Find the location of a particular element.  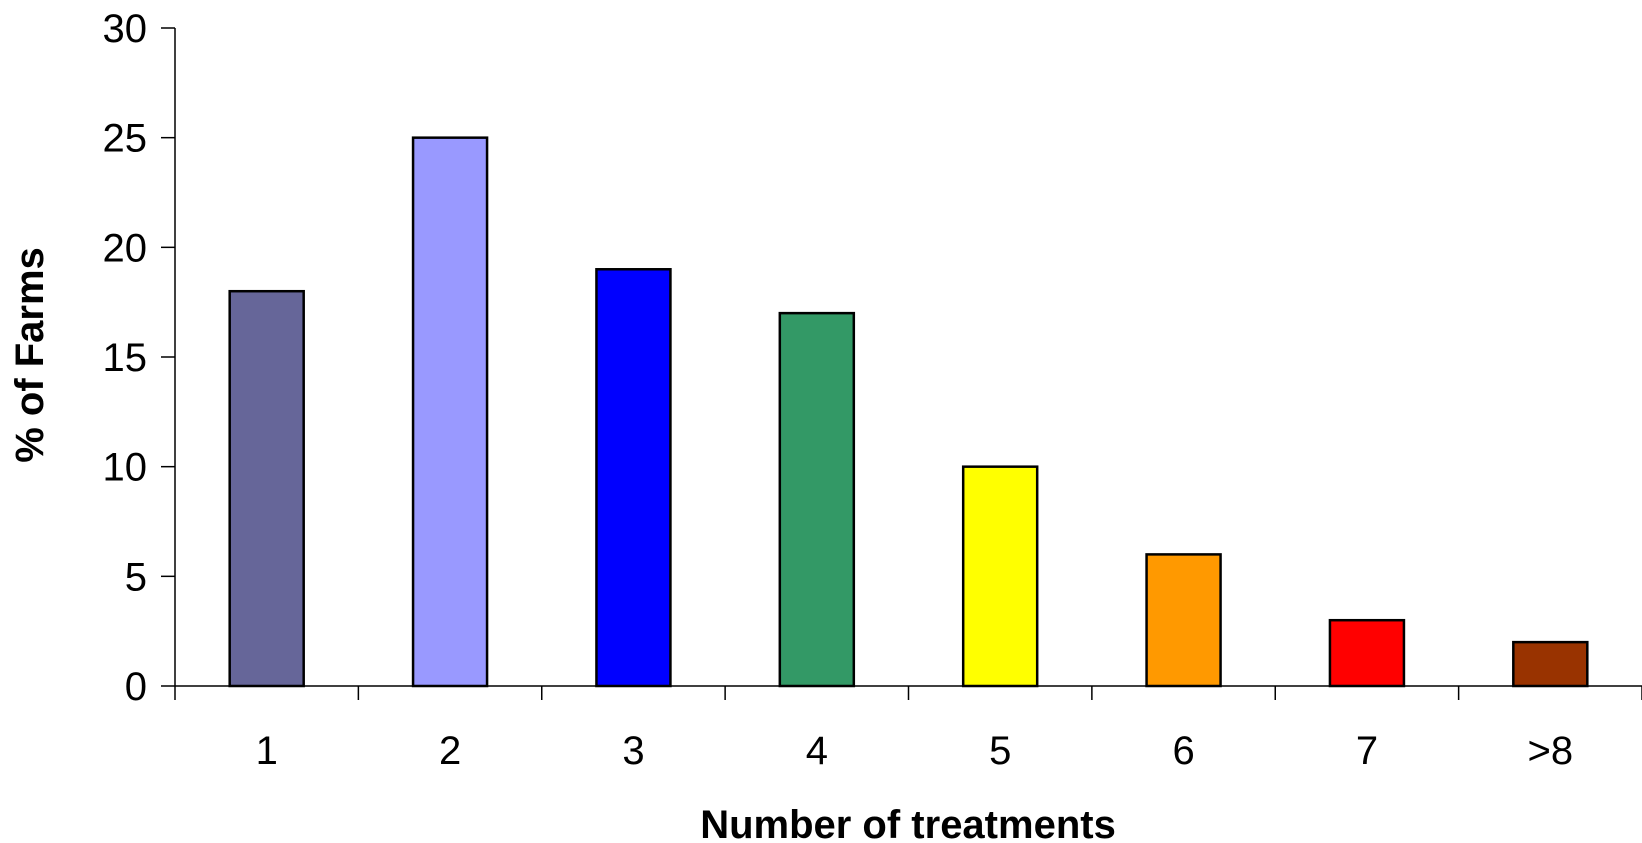

x-tick-label: 2 is located at coordinates (450, 751).